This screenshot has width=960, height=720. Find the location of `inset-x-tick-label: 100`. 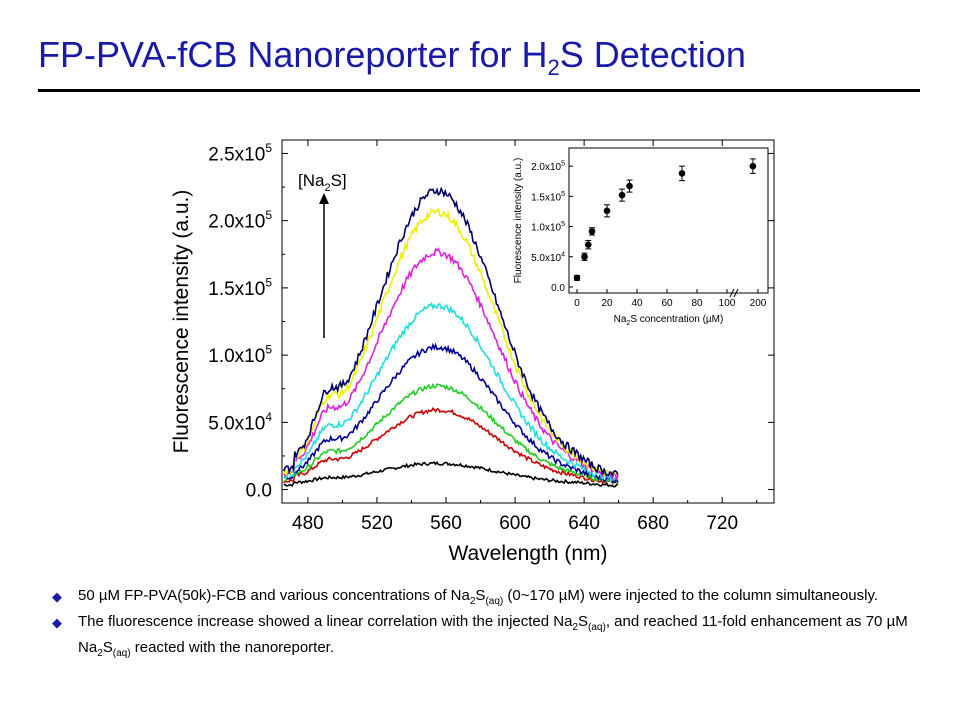

inset-x-tick-label: 100 is located at coordinates (727, 303).